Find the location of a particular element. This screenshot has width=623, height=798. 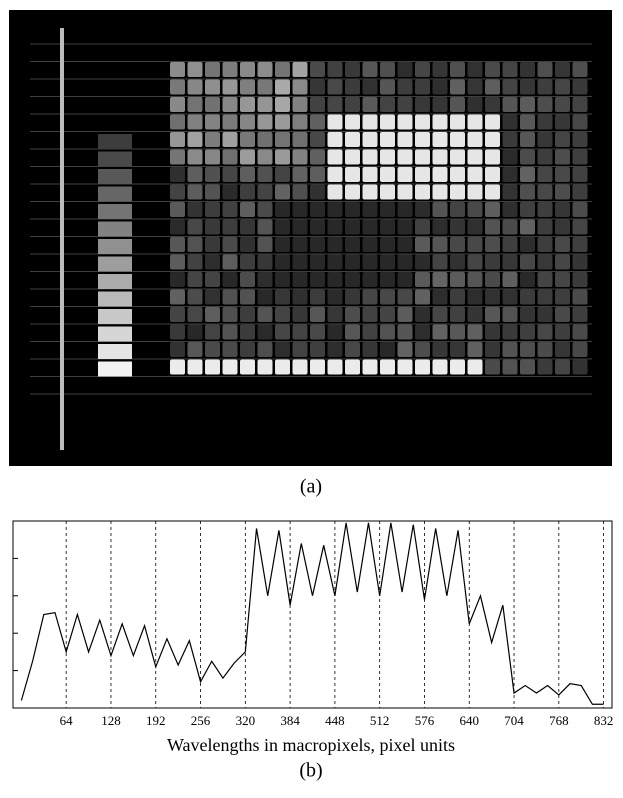

x-tick-label: 576 is located at coordinates (425, 720).